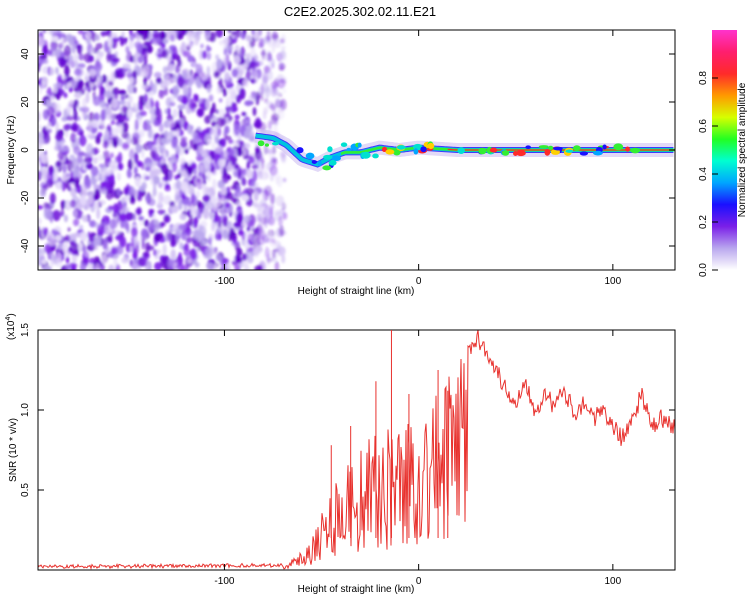  What do you see at coordinates (356, 291) in the screenshot?
I see `spectrogram-x-label: Height of straight line (km)` at bounding box center [356, 291].